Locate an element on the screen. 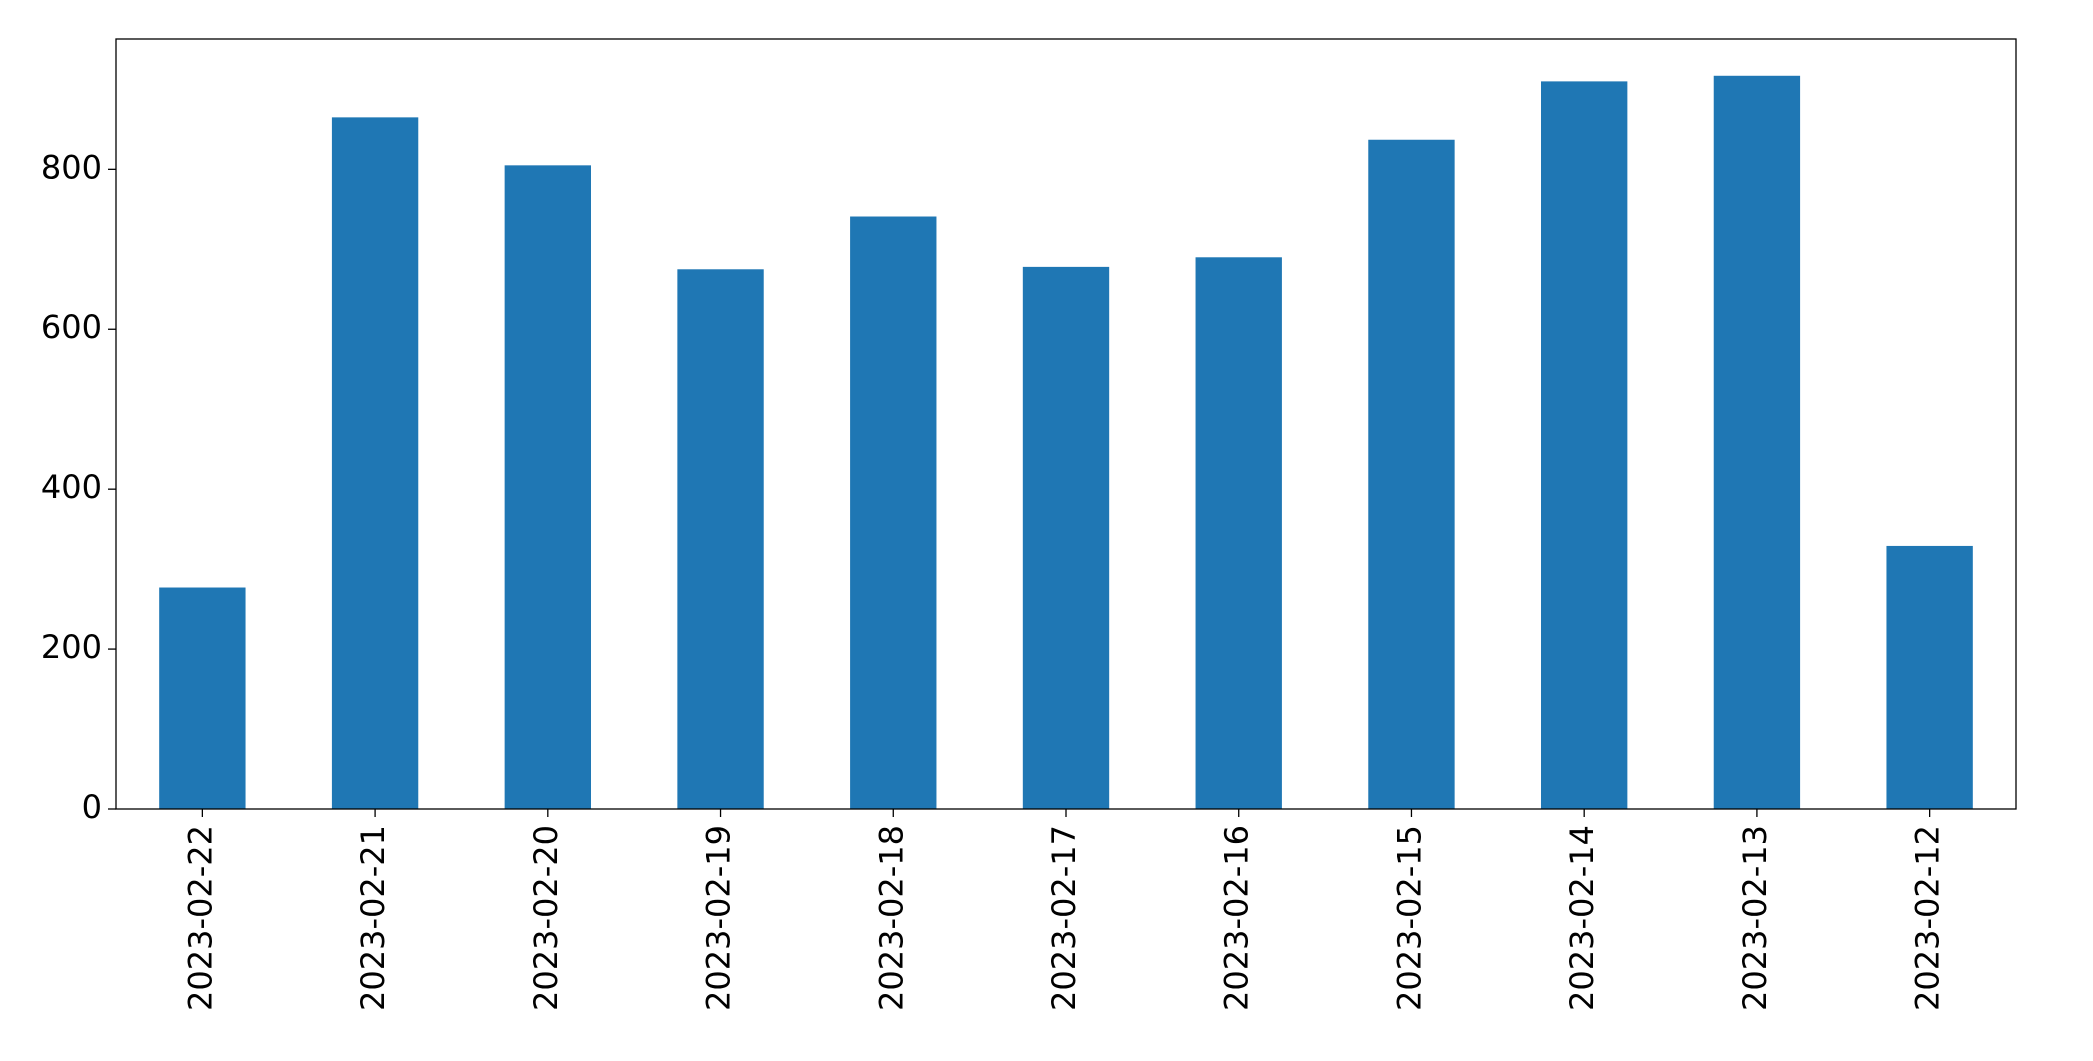  y-tick-label: 400 is located at coordinates (71, 487).